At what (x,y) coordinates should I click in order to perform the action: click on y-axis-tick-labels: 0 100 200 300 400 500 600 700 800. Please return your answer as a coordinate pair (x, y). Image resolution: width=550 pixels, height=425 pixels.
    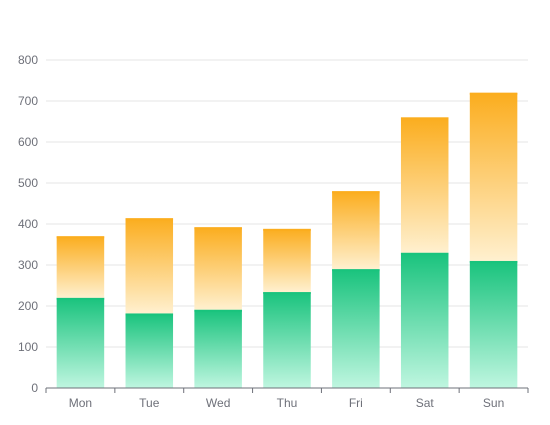
    Looking at the image, I should click on (28, 224).